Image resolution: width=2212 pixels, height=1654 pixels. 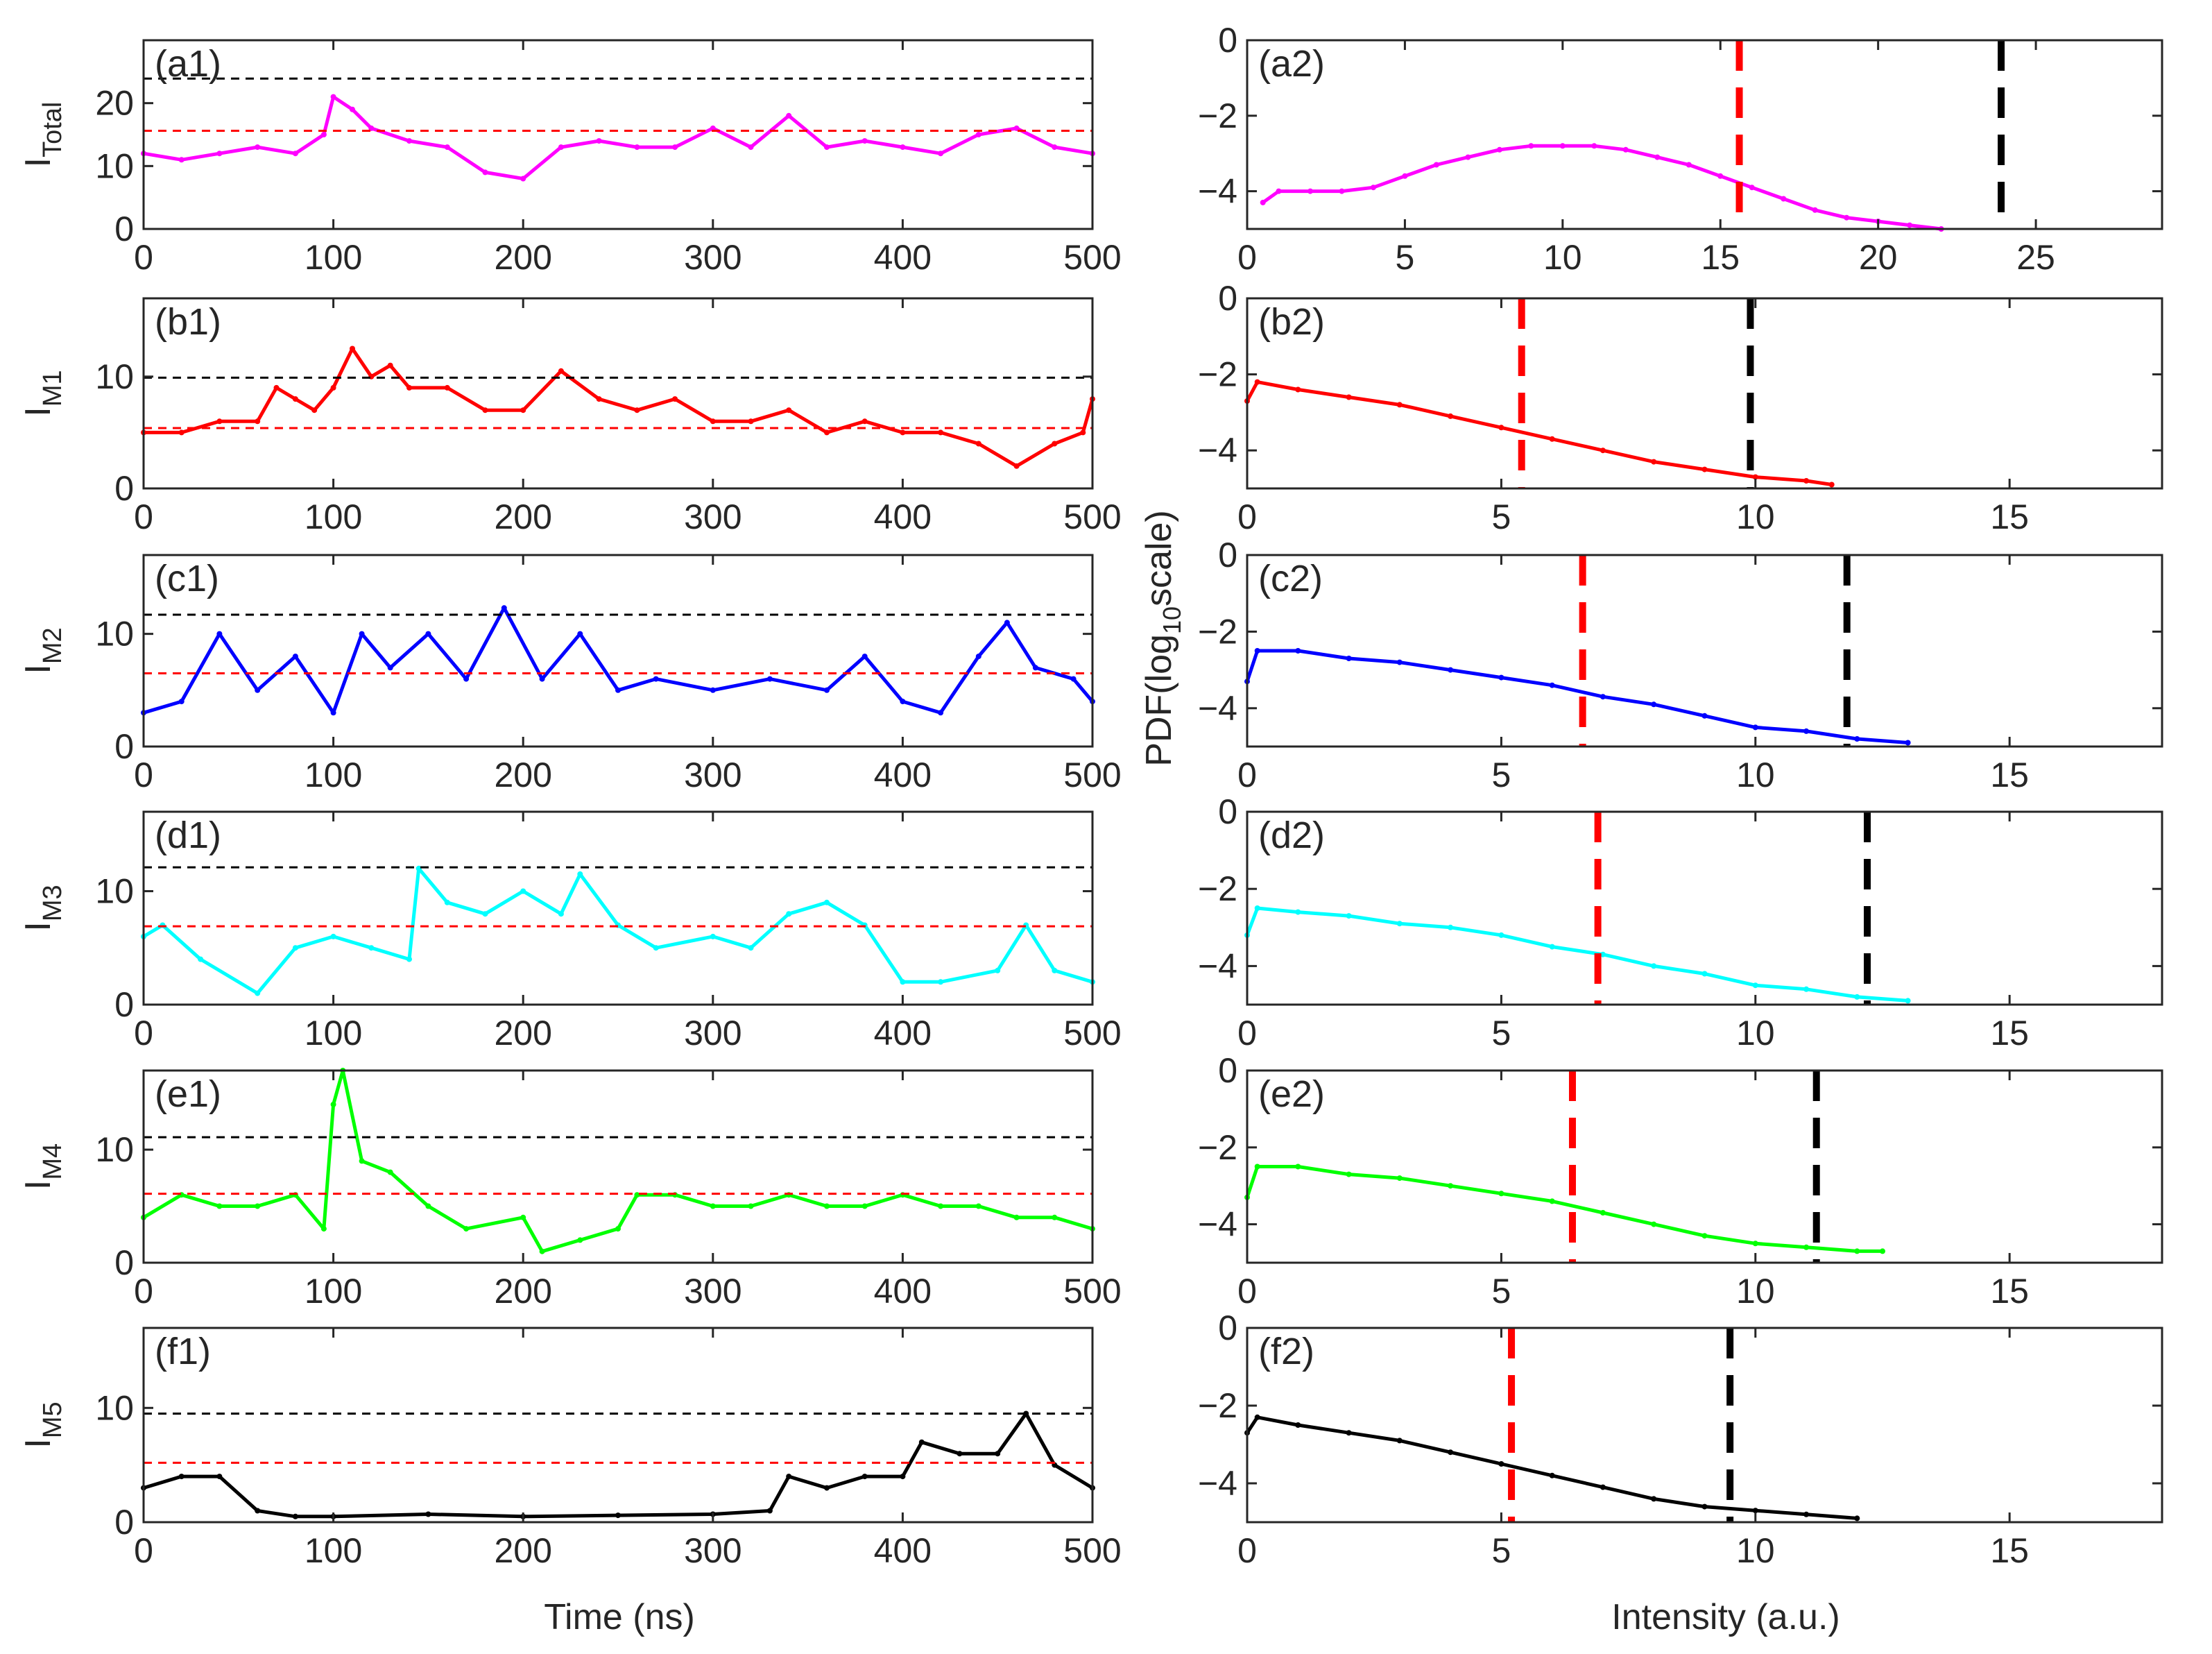 I want to click on y-tick-label-a2-2: −4, so click(x=1217, y=191).